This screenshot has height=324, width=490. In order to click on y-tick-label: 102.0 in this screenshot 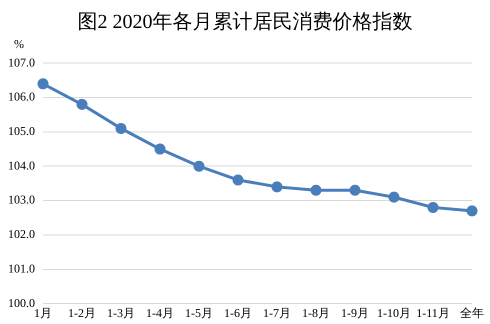, I will do `click(21, 234)`.